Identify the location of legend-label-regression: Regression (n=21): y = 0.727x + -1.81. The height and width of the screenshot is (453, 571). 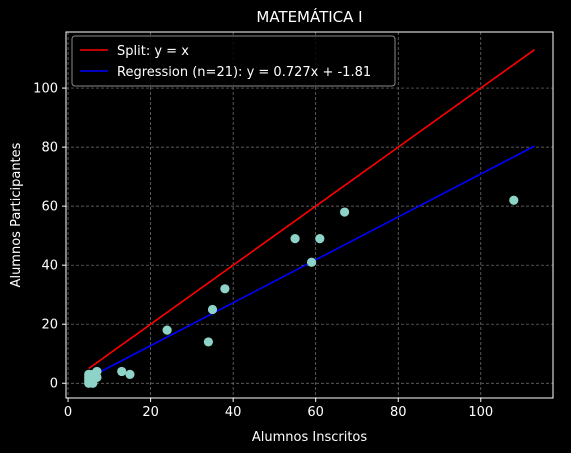
(244, 72).